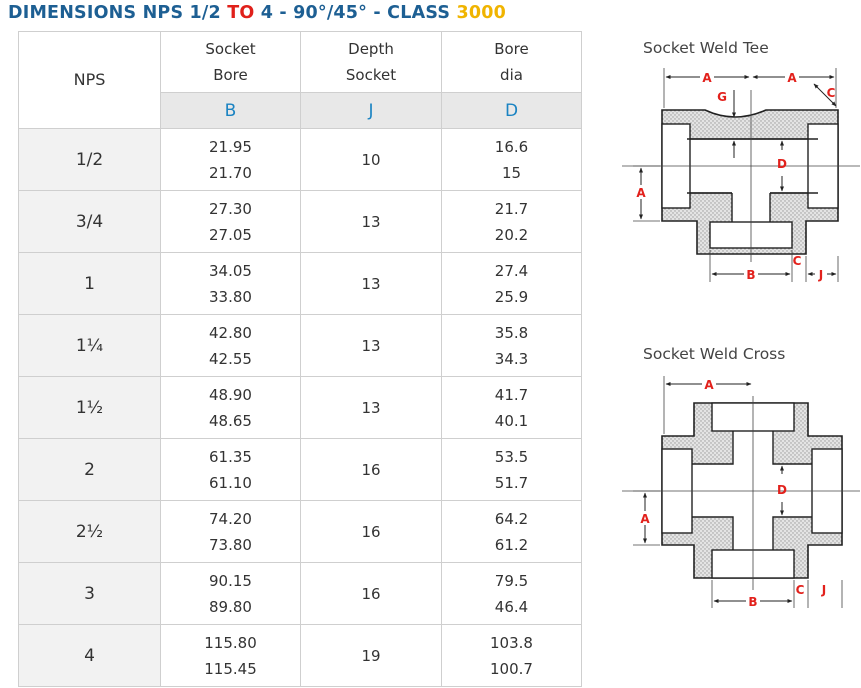 This screenshot has width=861, height=688. Describe the element at coordinates (230, 593) in the screenshot. I see `socket-bore-cell: 90.15 89.80` at that location.